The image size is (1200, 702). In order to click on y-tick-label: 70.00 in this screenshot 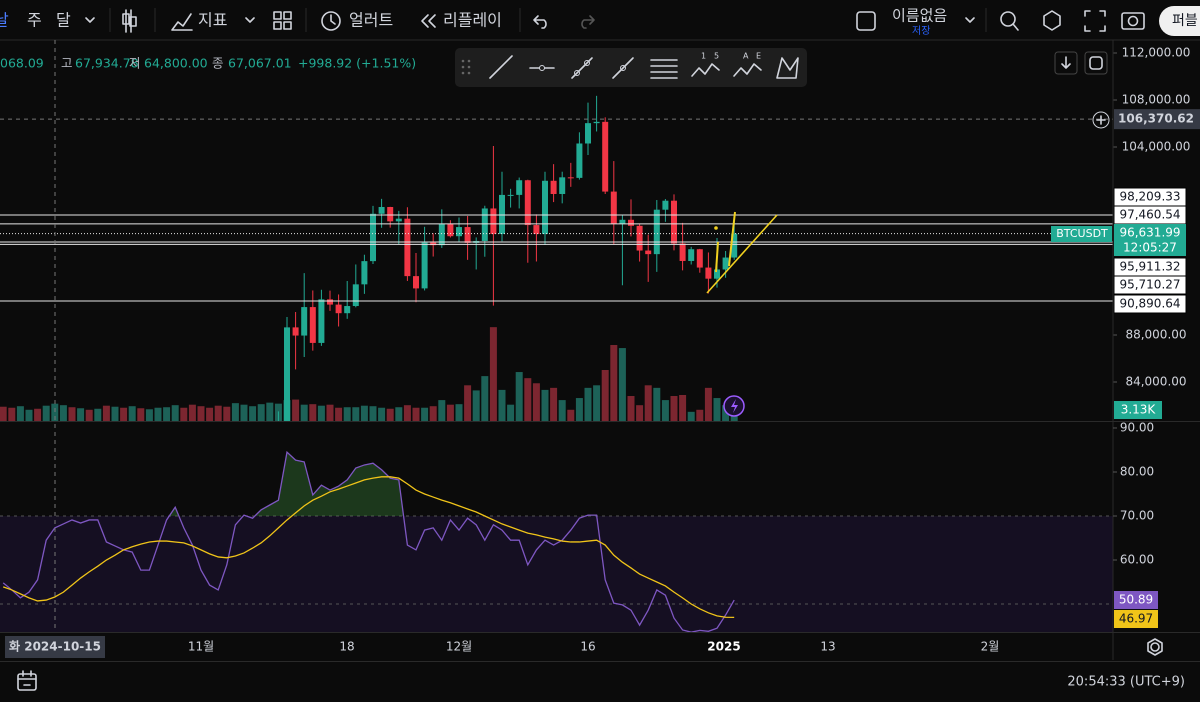, I will do `click(1137, 515)`.